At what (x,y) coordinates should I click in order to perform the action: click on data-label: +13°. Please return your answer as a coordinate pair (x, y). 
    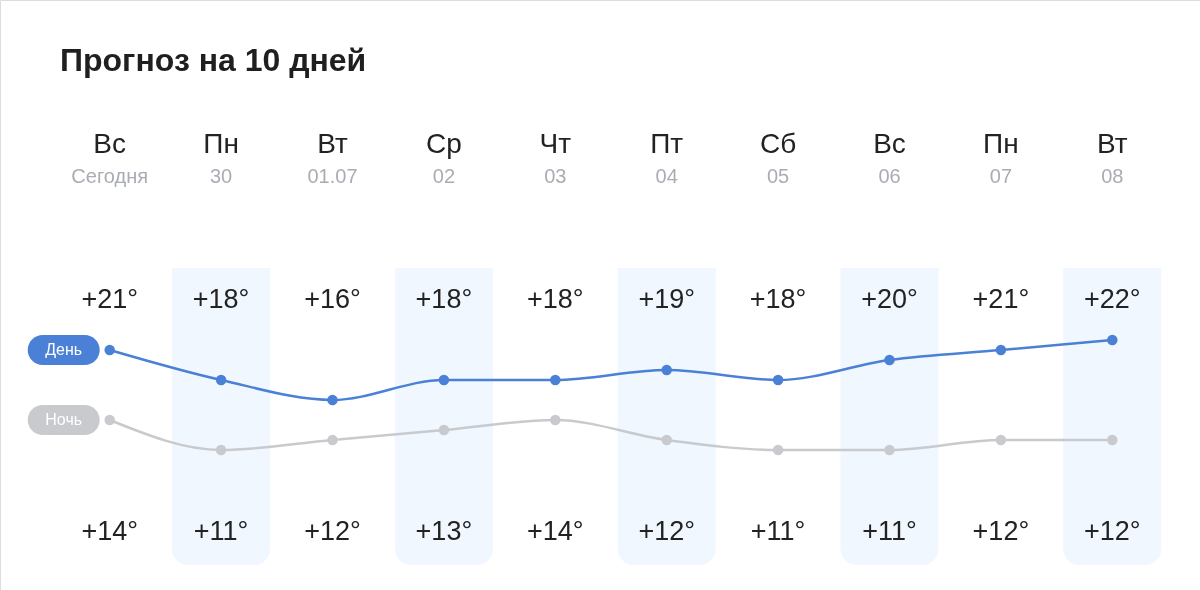
    Looking at the image, I should click on (444, 531).